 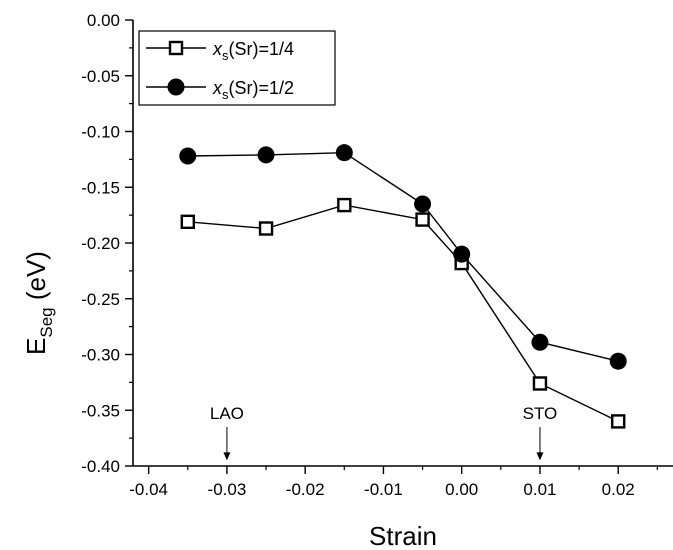 What do you see at coordinates (36, 346) in the screenshot?
I see `y-axis-title-main: E` at bounding box center [36, 346].